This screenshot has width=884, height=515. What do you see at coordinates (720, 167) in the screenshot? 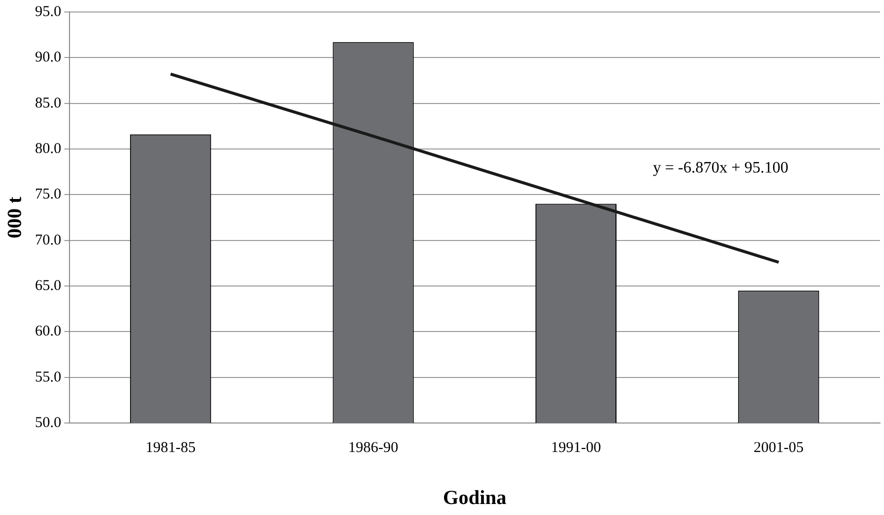
I see `annotation: y = -6.870x + 95.100` at bounding box center [720, 167].